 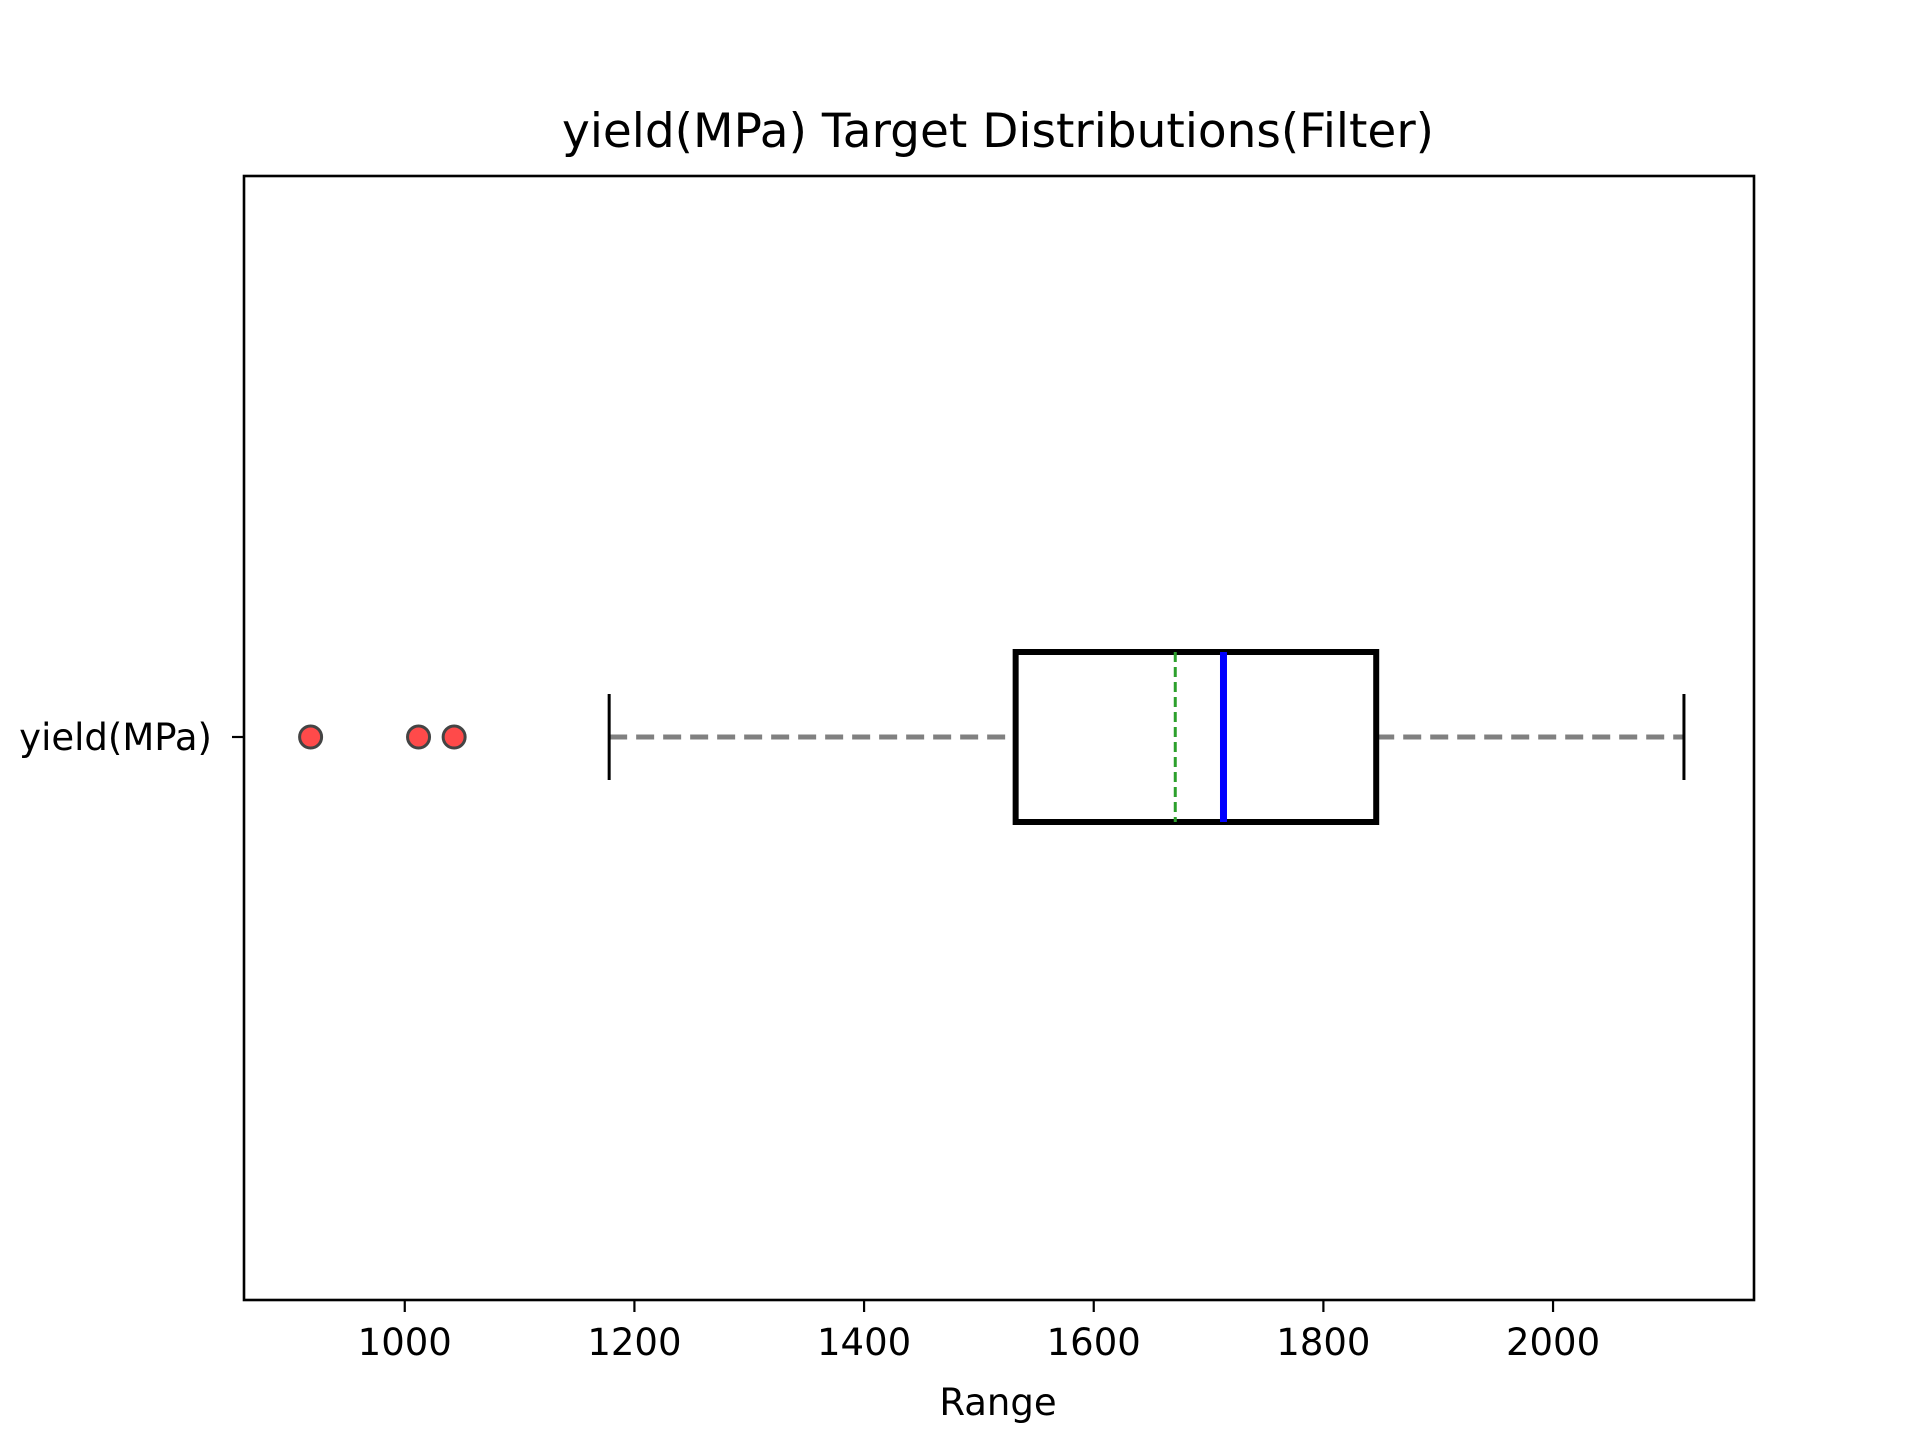 What do you see at coordinates (634, 1342) in the screenshot?
I see `x-tick-label: 1200` at bounding box center [634, 1342].